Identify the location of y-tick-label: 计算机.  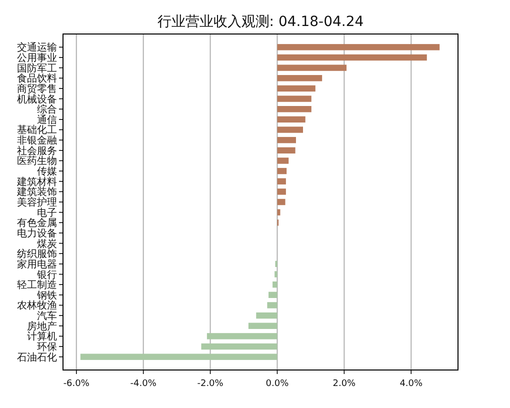
(42, 336).